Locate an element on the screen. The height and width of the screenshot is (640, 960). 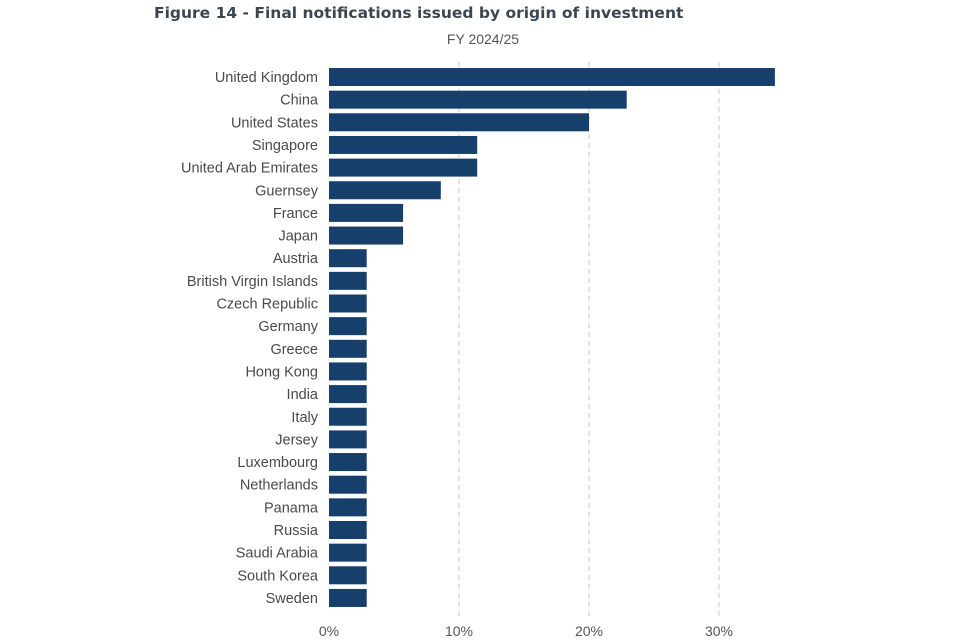
category-label-united-kingdom: United Kingdom is located at coordinates (266, 78).